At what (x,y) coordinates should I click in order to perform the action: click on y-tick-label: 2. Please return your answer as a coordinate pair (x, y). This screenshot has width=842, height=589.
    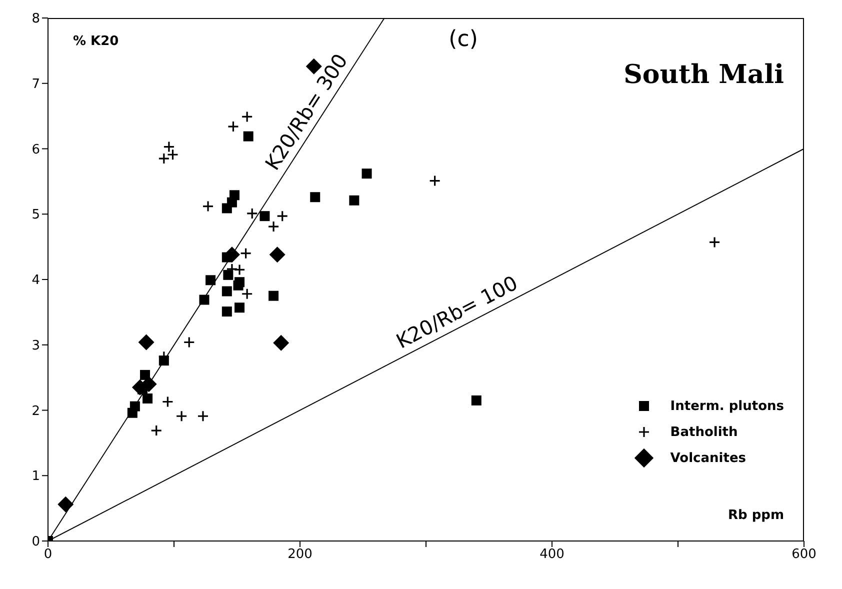
    Looking at the image, I should click on (36, 411).